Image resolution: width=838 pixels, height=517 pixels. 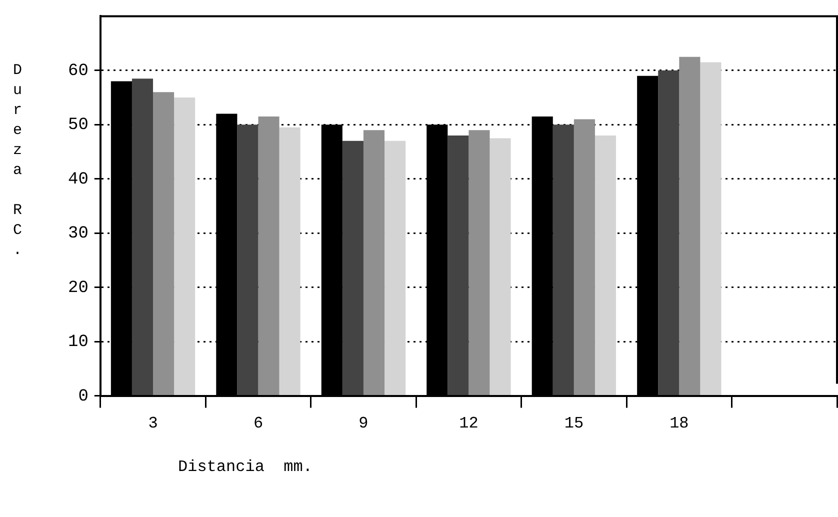 I want to click on x-tick-label: 3, so click(x=153, y=423).